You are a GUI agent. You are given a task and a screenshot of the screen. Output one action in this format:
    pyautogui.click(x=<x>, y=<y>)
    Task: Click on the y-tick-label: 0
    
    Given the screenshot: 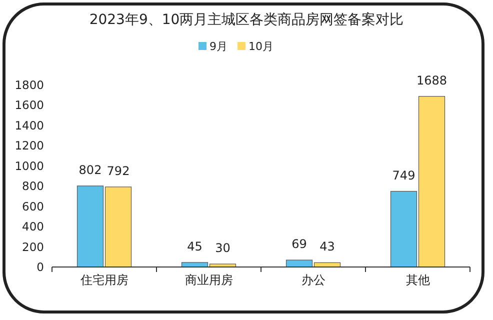 What is the action you would take?
    pyautogui.click(x=40, y=267)
    